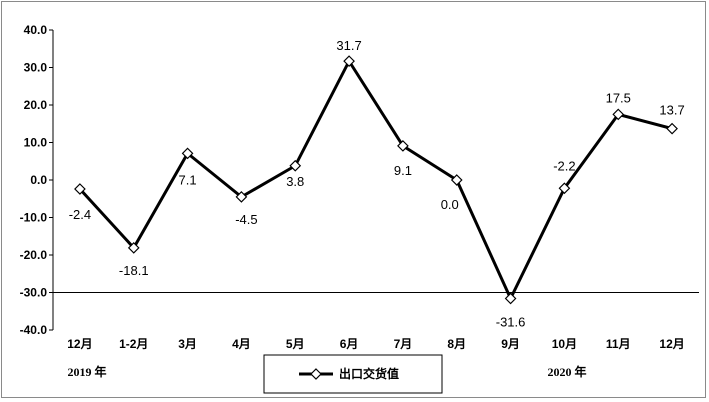 The image size is (709, 402). What do you see at coordinates (510, 344) in the screenshot?
I see `x-tick-label: 9月` at bounding box center [510, 344].